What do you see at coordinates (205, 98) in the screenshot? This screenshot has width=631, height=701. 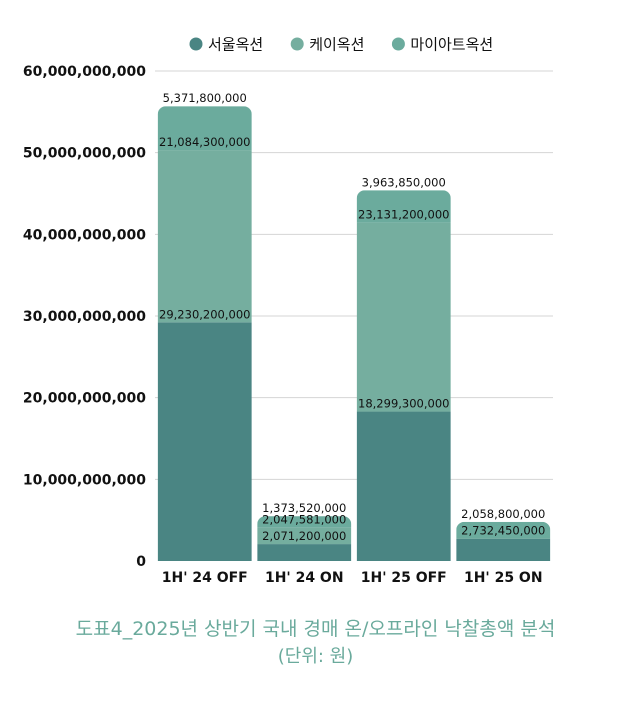 I see `data-label: 5,371,800,000` at bounding box center [205, 98].